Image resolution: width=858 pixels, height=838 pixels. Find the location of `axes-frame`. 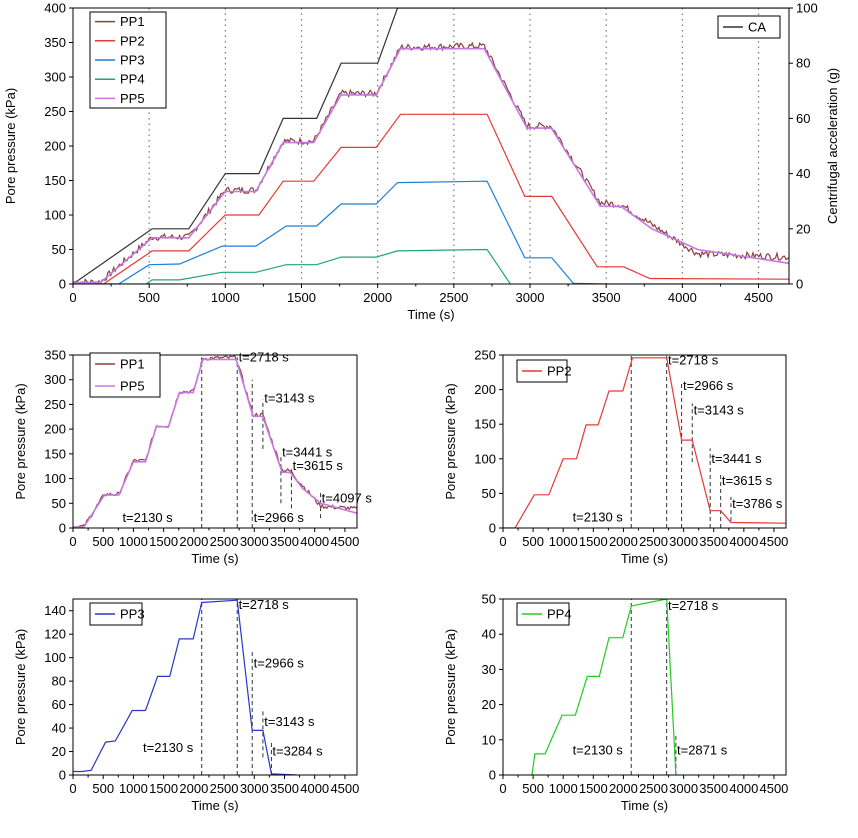

axes-frame is located at coordinates (215, 687).